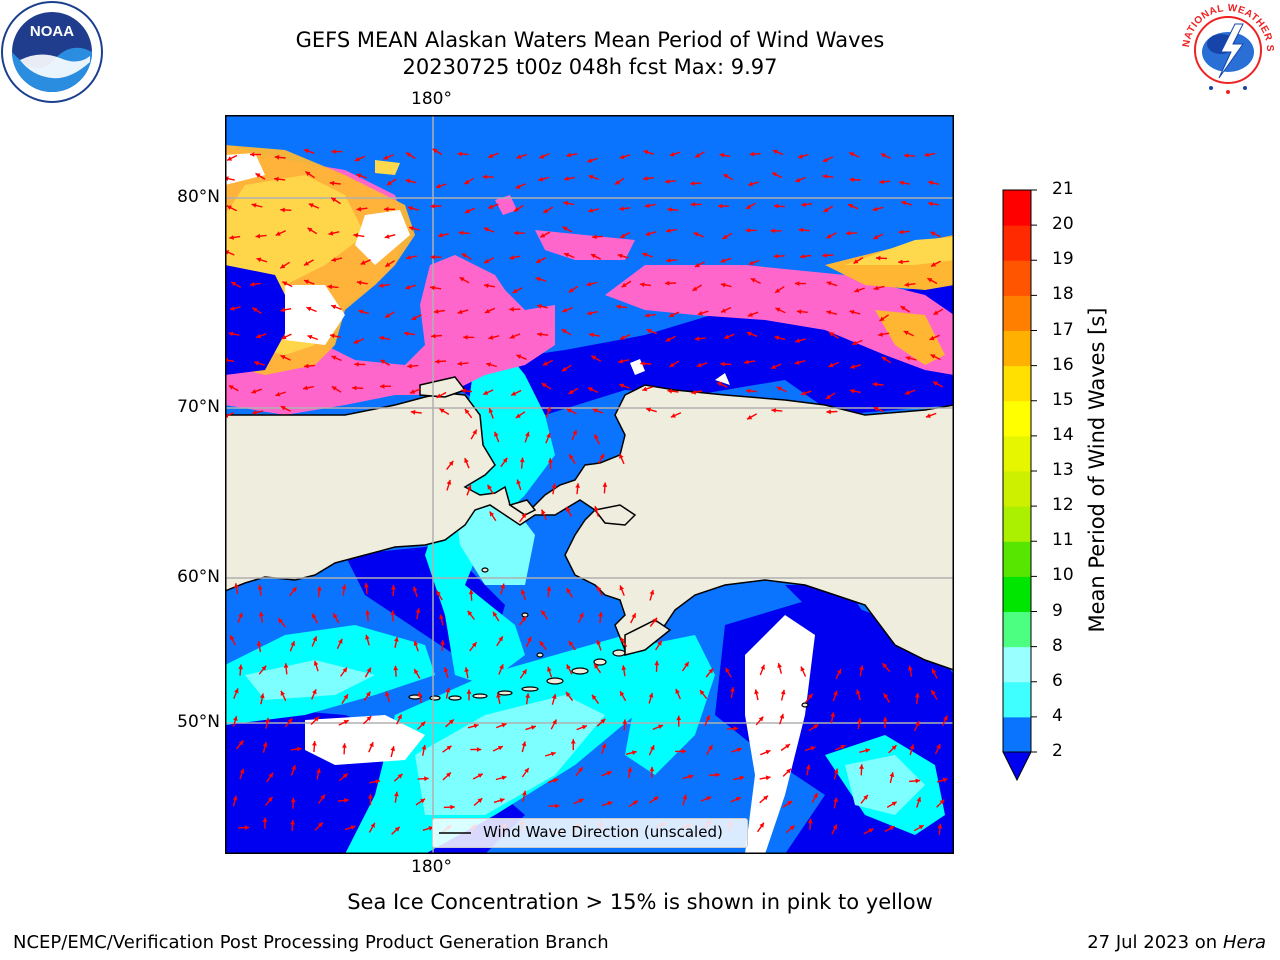  Describe the element at coordinates (1063, 470) in the screenshot. I see `colorbar-tick-label: 13` at that location.